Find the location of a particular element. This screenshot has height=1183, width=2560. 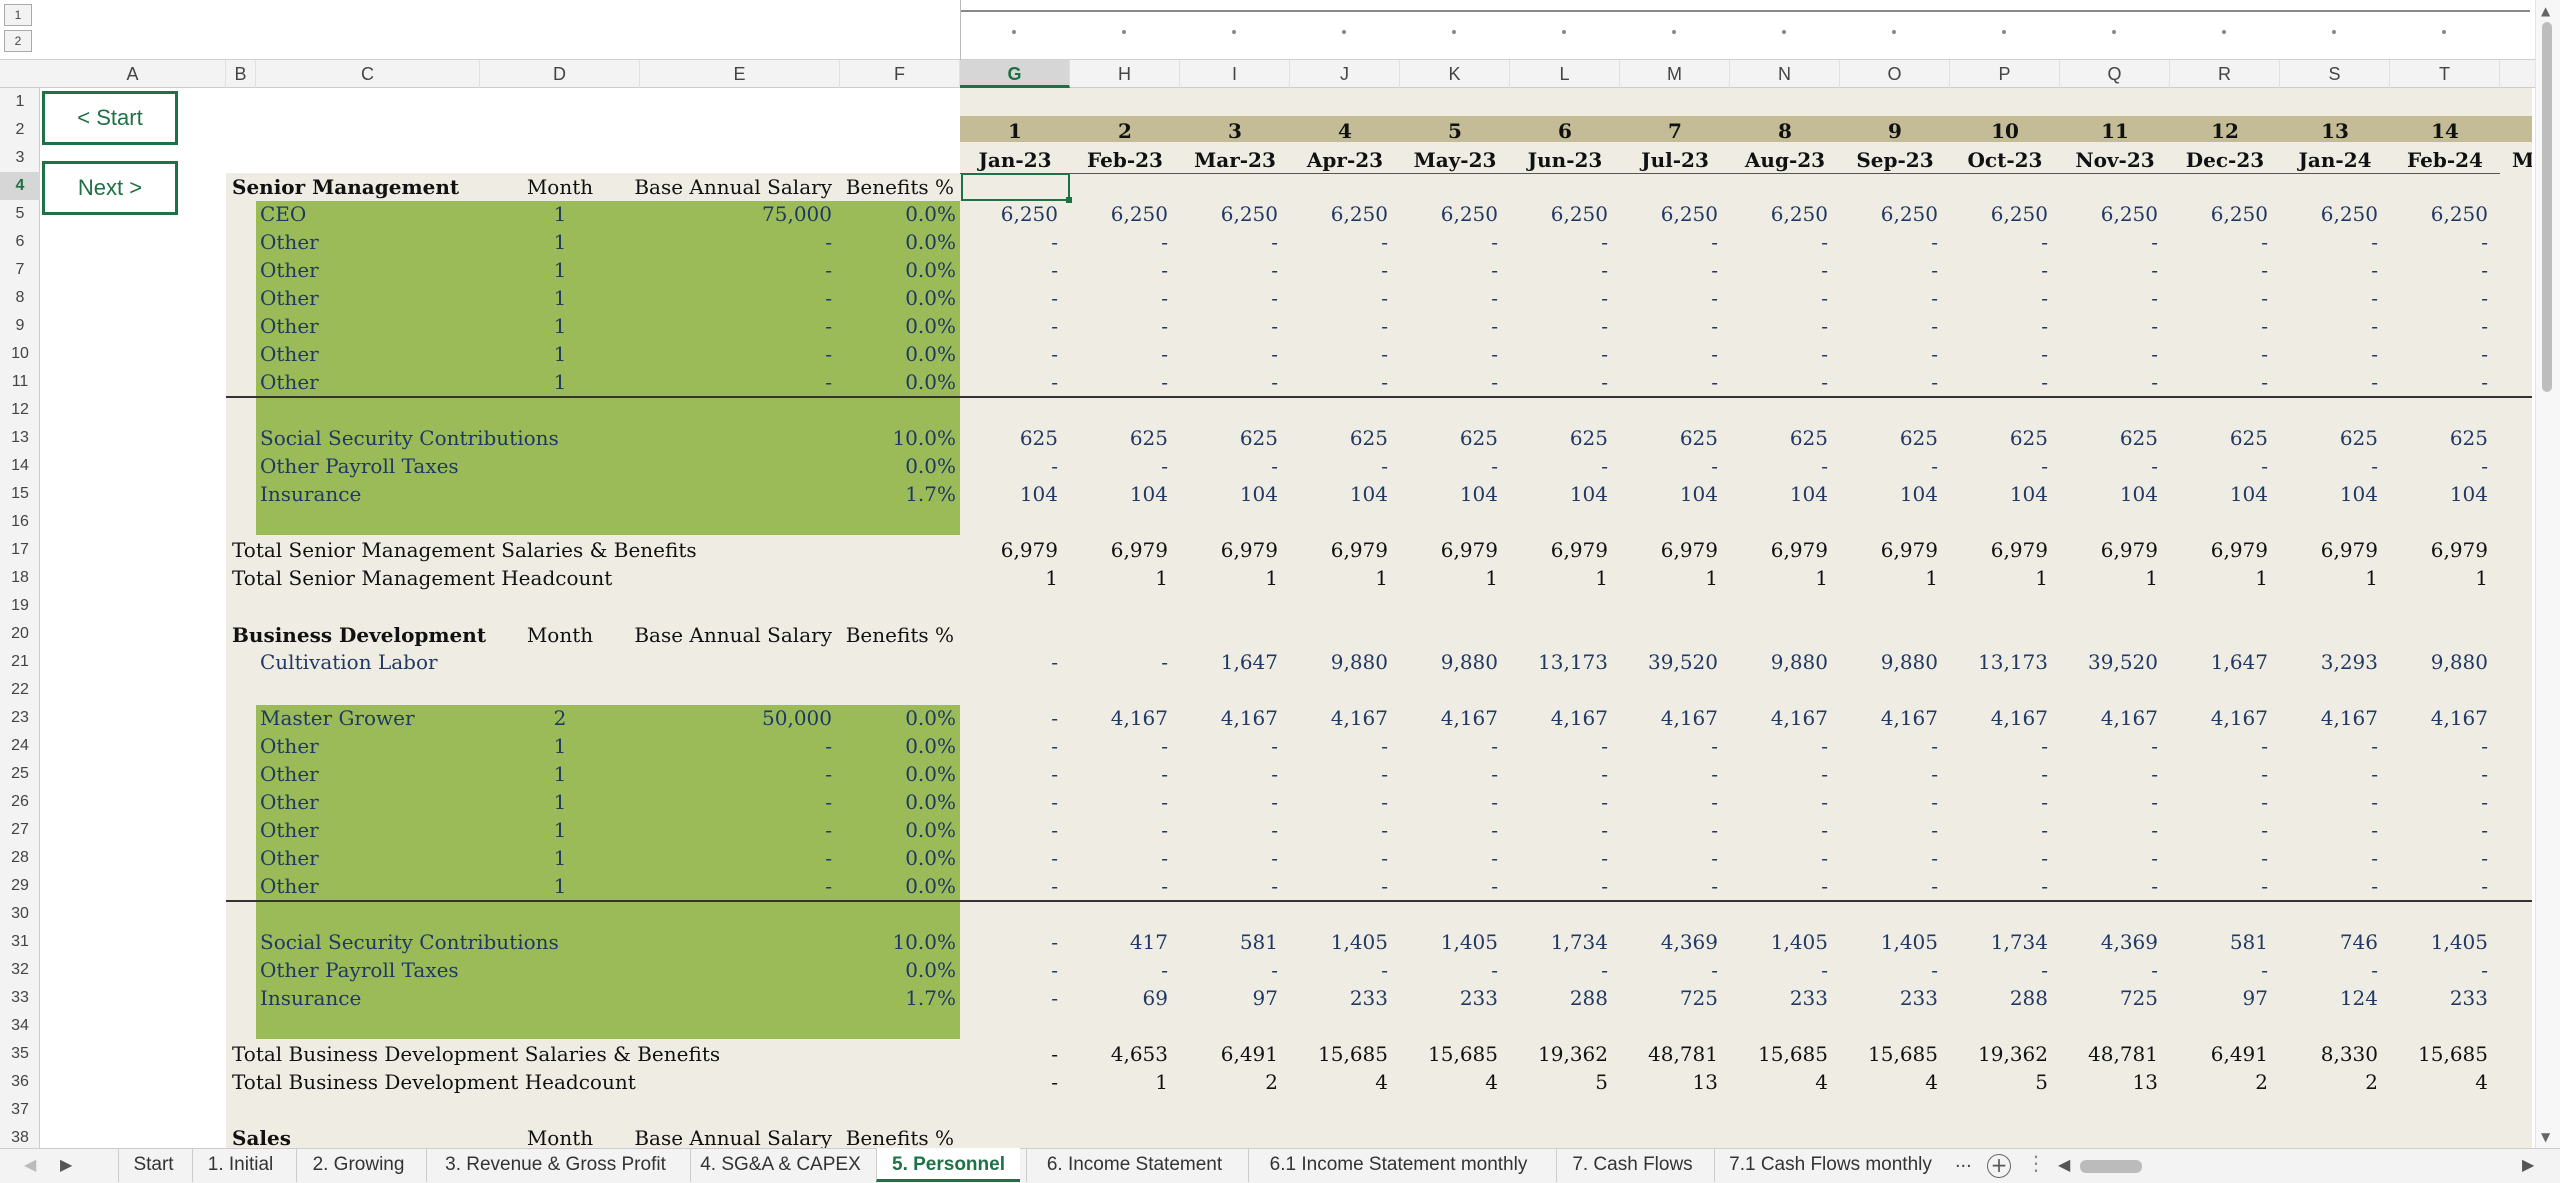

bizdev-tax-rate: 10.0% is located at coordinates (924, 942).